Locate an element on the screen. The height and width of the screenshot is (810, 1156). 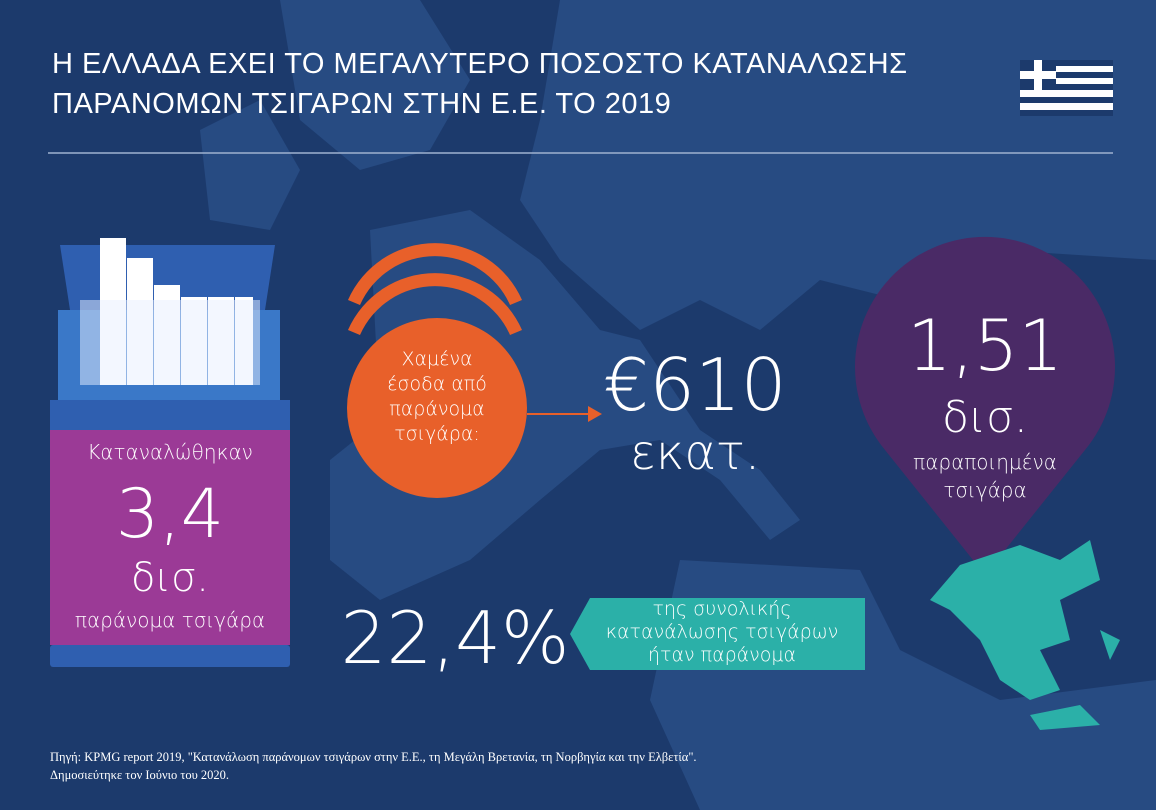
revenue-label: έσοδα από is located at coordinates (437, 384).